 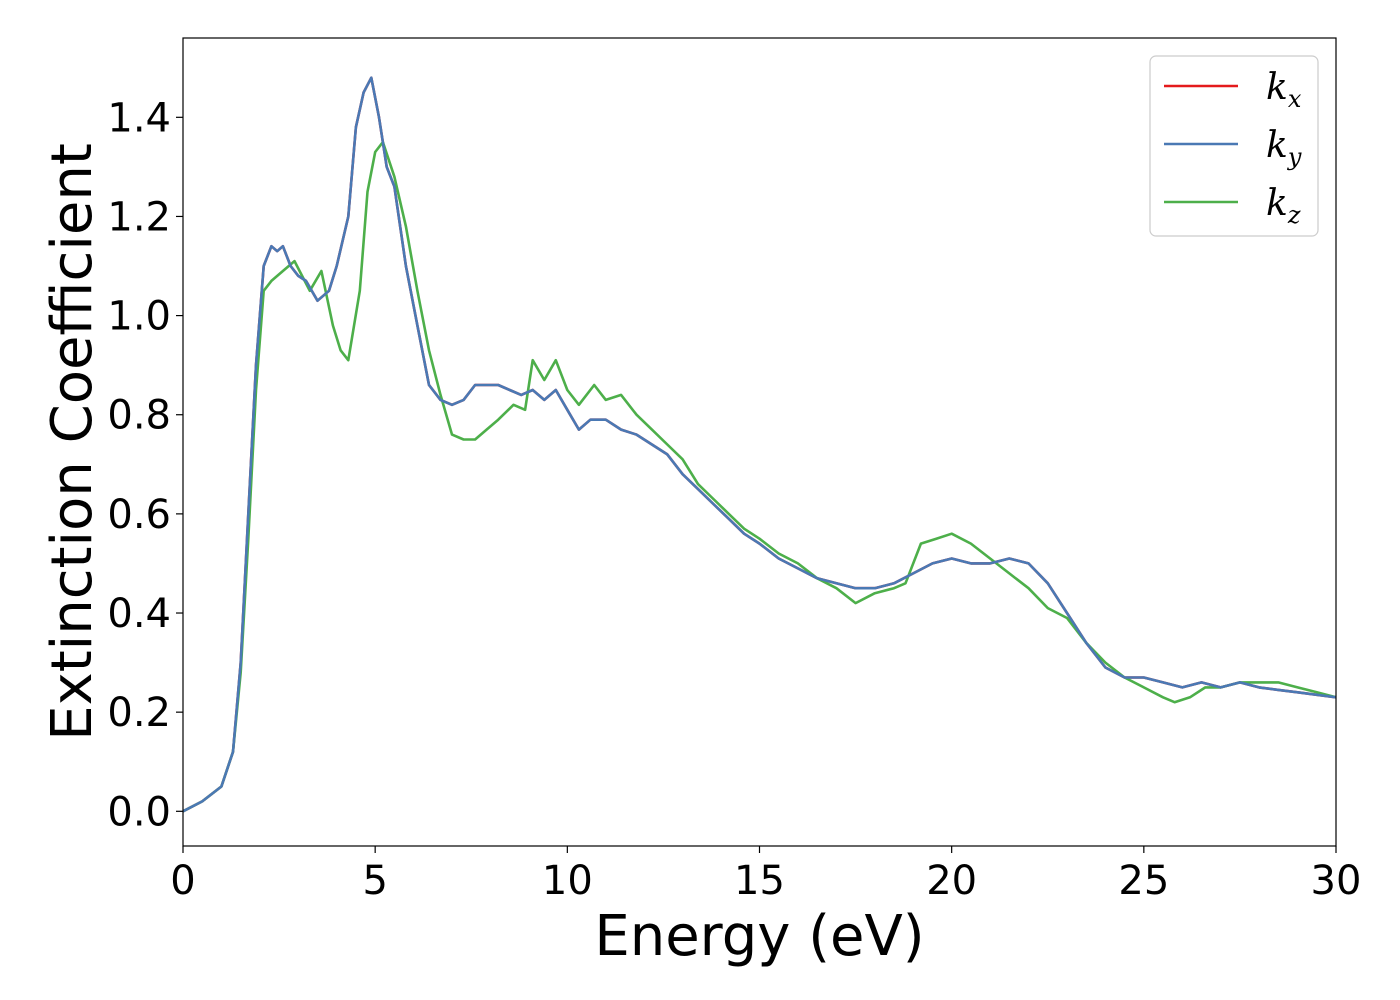 I want to click on legend-label-subscript: z, so click(x=1294, y=215).